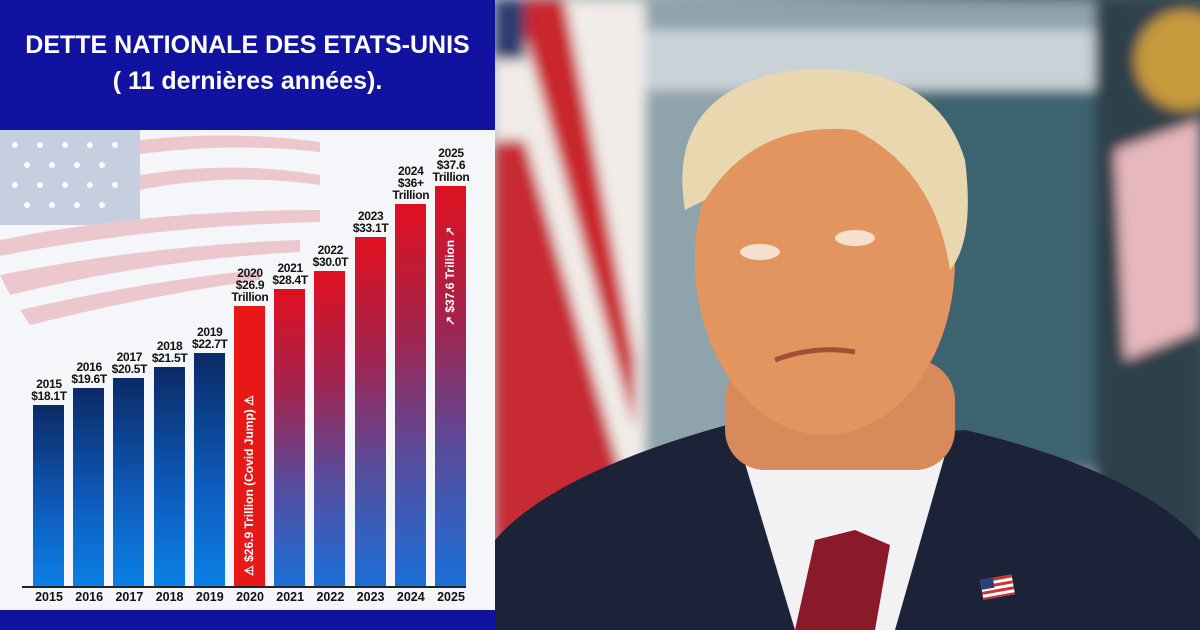 The width and height of the screenshot is (1200, 630). What do you see at coordinates (250, 597) in the screenshot?
I see `x-tick-2020: 2020` at bounding box center [250, 597].